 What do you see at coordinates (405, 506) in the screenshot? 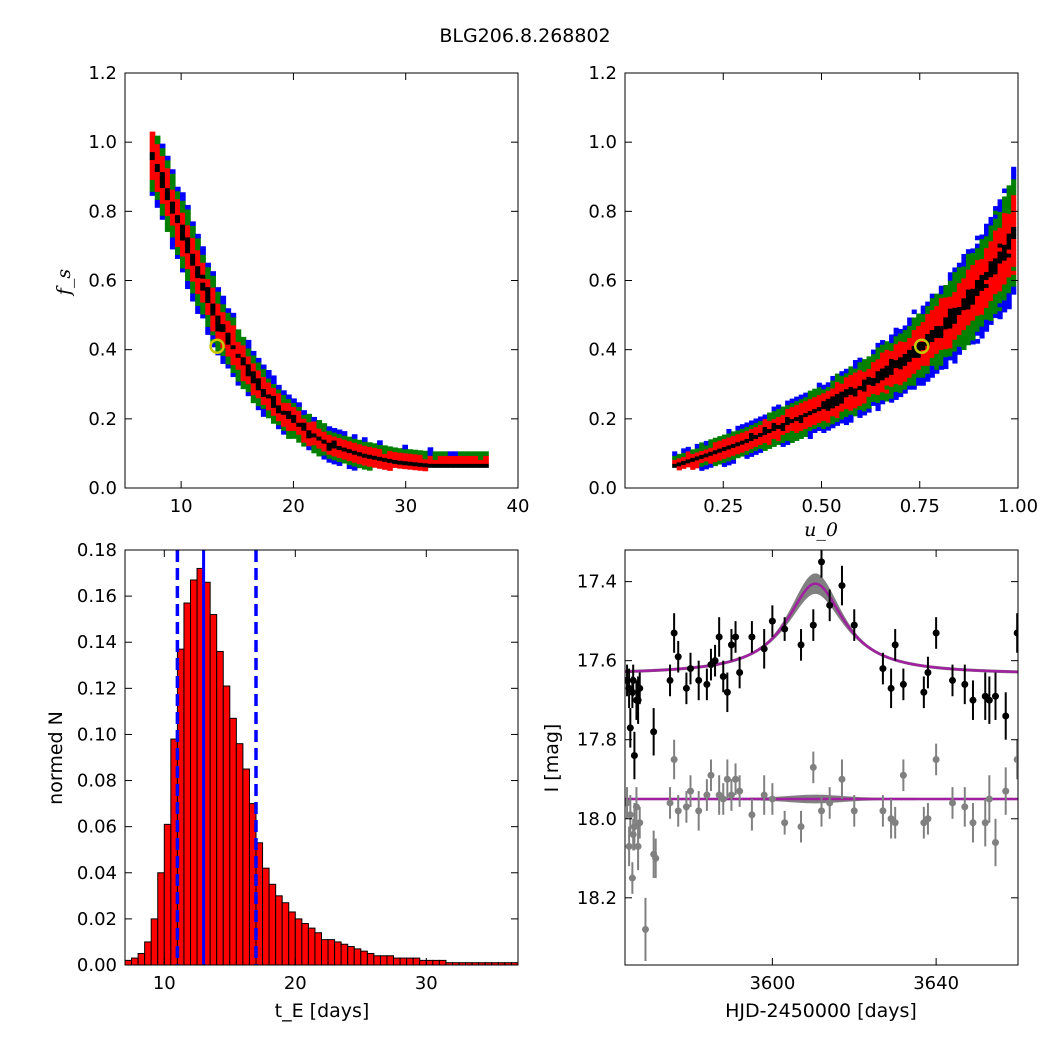
I see `x-tick-label: 30` at bounding box center [405, 506].